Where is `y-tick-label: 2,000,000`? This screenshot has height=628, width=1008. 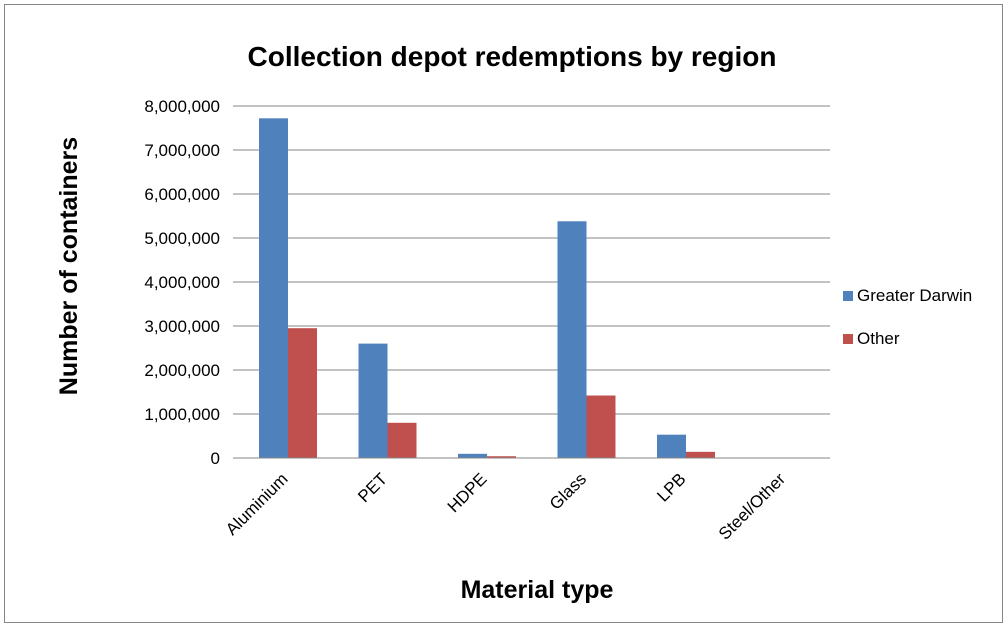 y-tick-label: 2,000,000 is located at coordinates (182, 370).